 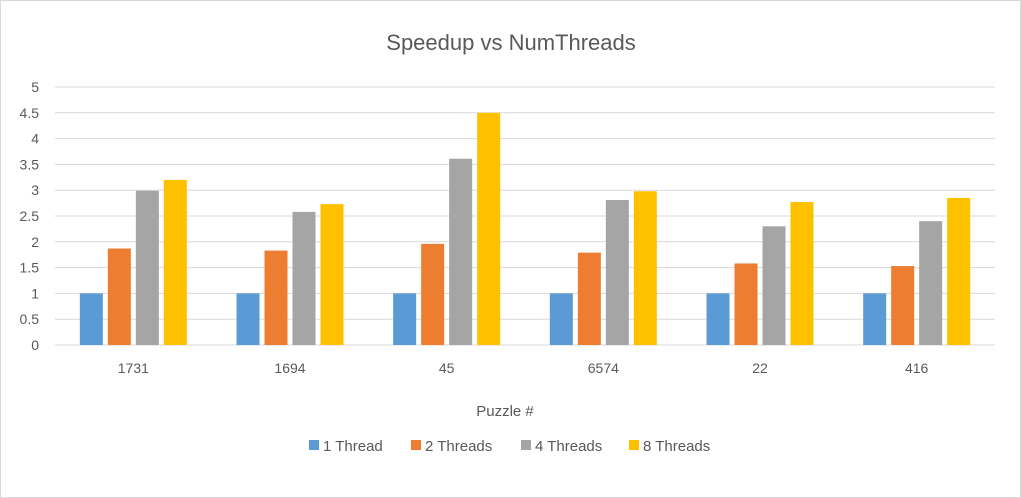 I want to click on x-tick-label: 416, so click(x=917, y=368).